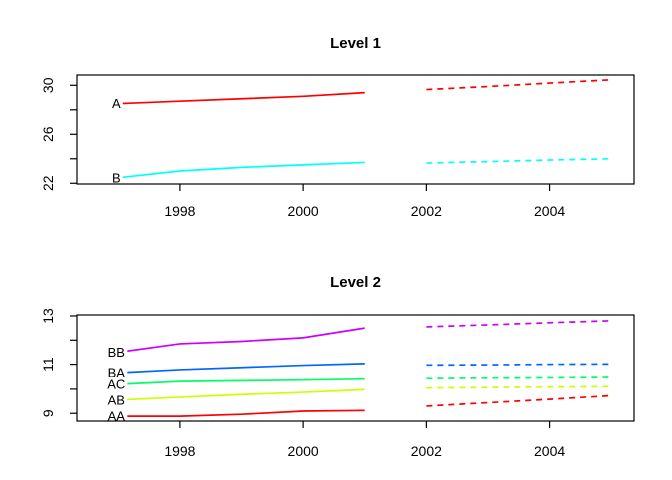 Image resolution: width=672 pixels, height=480 pixels. I want to click on series-label-AA: AA, so click(117, 416).